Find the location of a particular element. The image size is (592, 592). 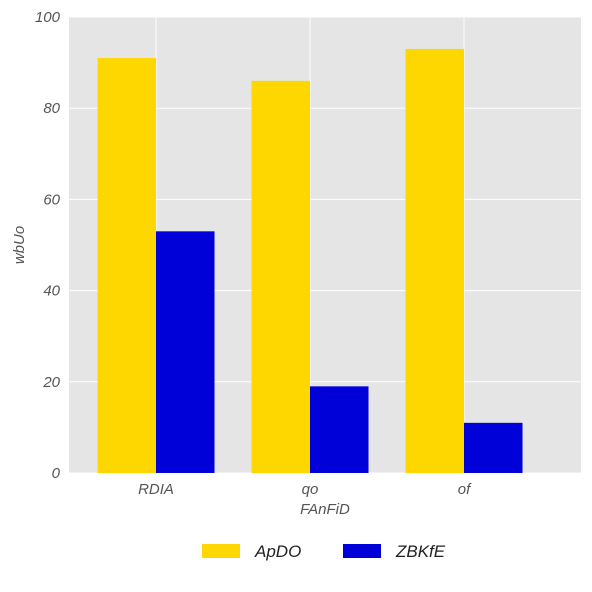

legend-label: ZBKfE is located at coordinates (420, 551).